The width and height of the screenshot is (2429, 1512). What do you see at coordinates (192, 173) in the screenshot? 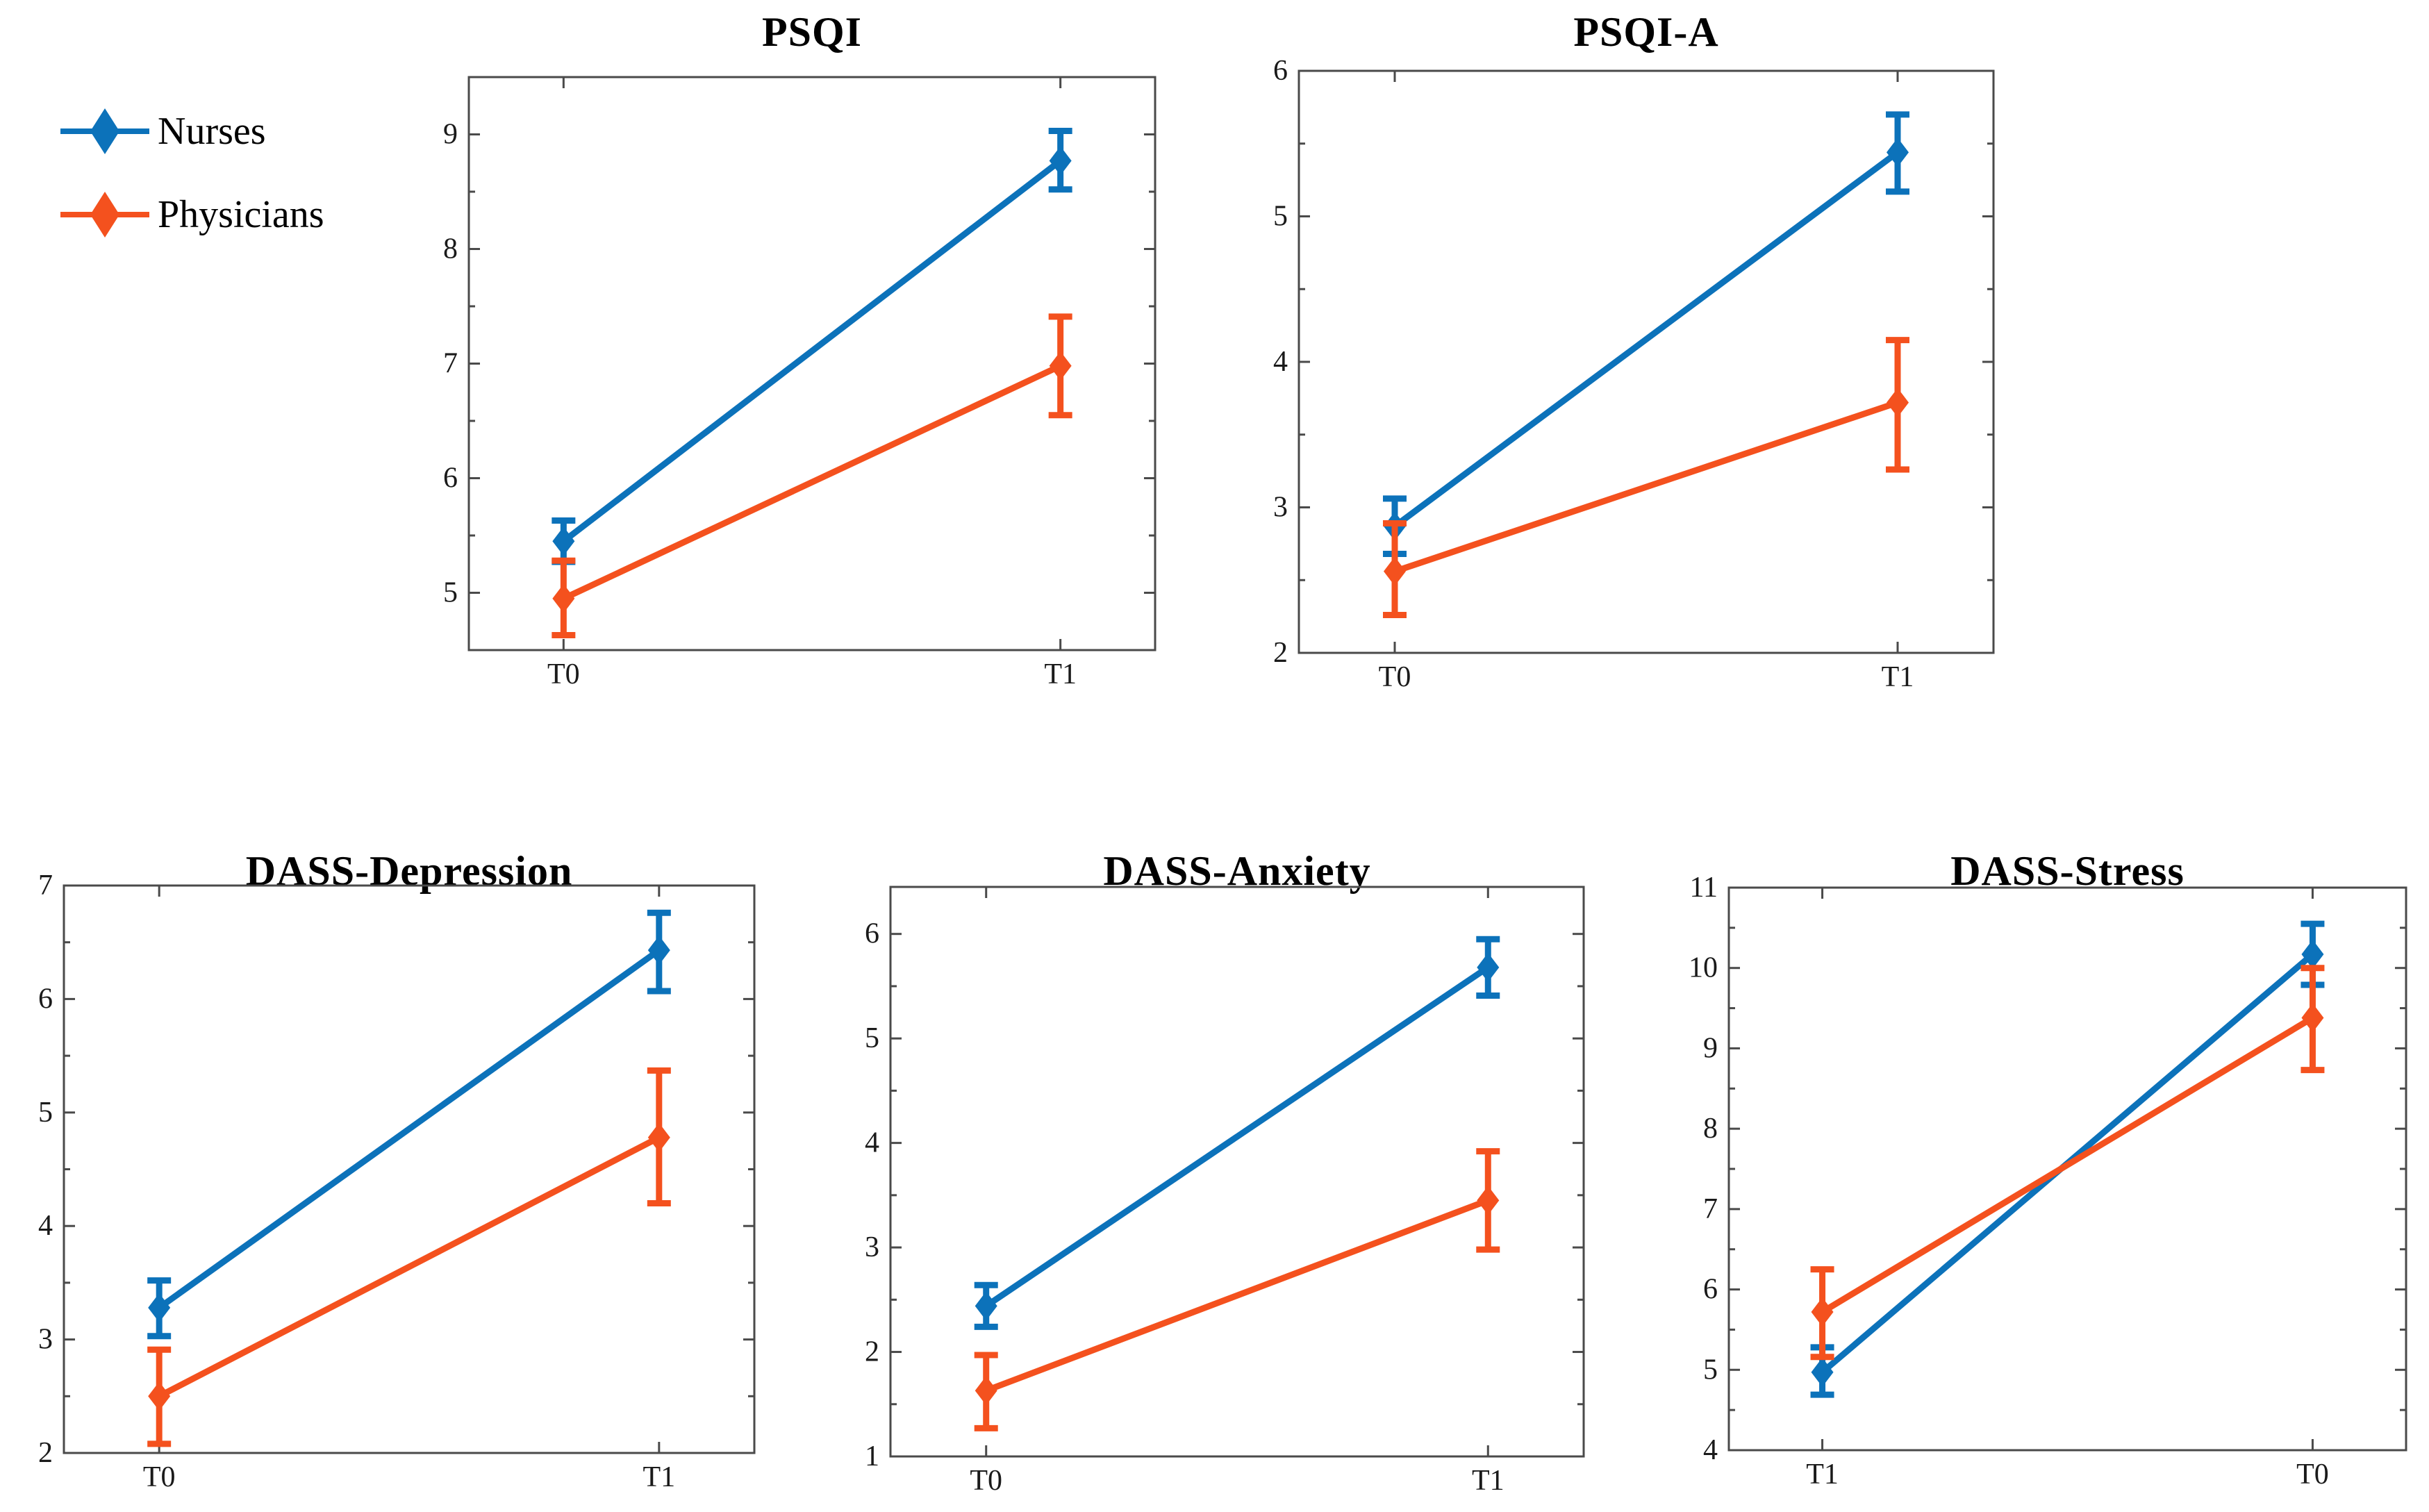
I see `legend: Nurses Physicians` at bounding box center [192, 173].